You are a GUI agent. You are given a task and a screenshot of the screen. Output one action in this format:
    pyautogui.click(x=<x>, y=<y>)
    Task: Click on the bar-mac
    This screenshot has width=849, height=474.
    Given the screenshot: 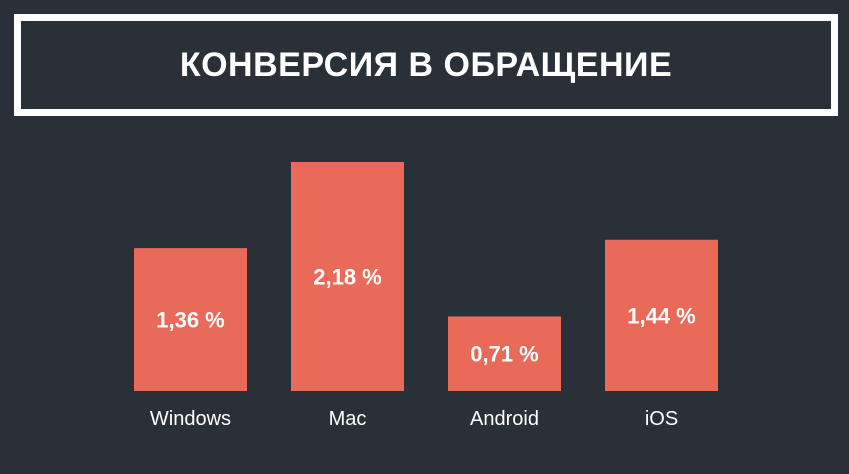 What is the action you would take?
    pyautogui.click(x=347, y=276)
    